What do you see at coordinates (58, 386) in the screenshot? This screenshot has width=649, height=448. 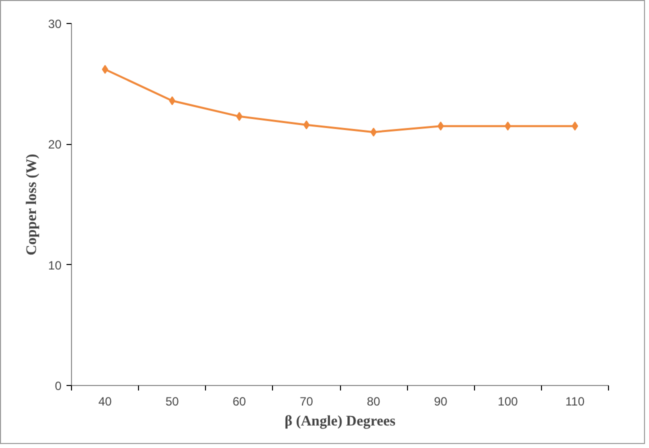 I see `y-tick-label: 0` at bounding box center [58, 386].